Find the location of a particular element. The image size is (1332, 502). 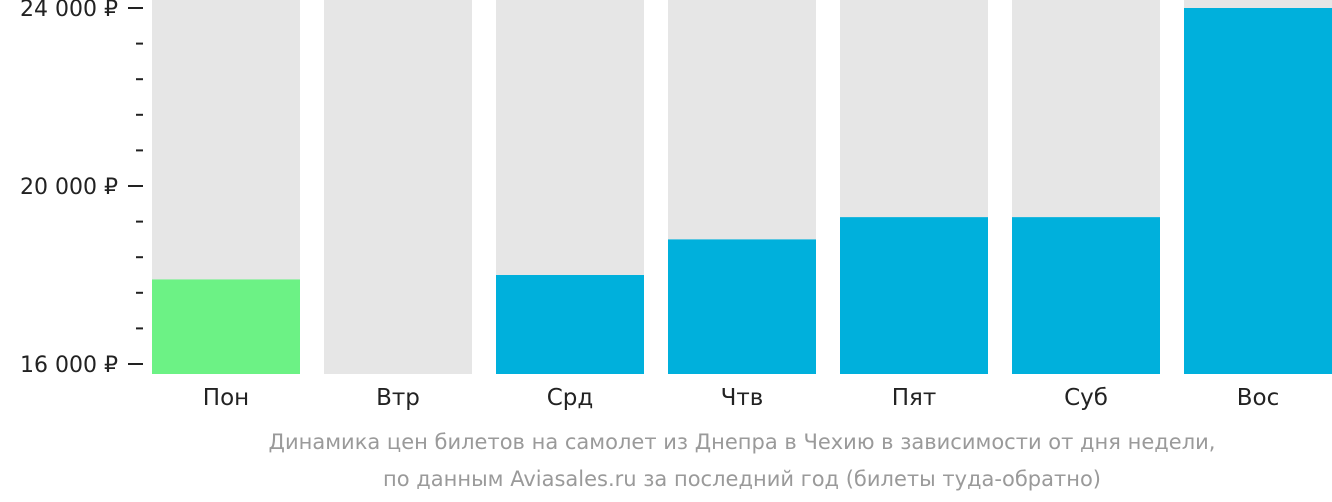

x-tick-label: Пят is located at coordinates (914, 398).